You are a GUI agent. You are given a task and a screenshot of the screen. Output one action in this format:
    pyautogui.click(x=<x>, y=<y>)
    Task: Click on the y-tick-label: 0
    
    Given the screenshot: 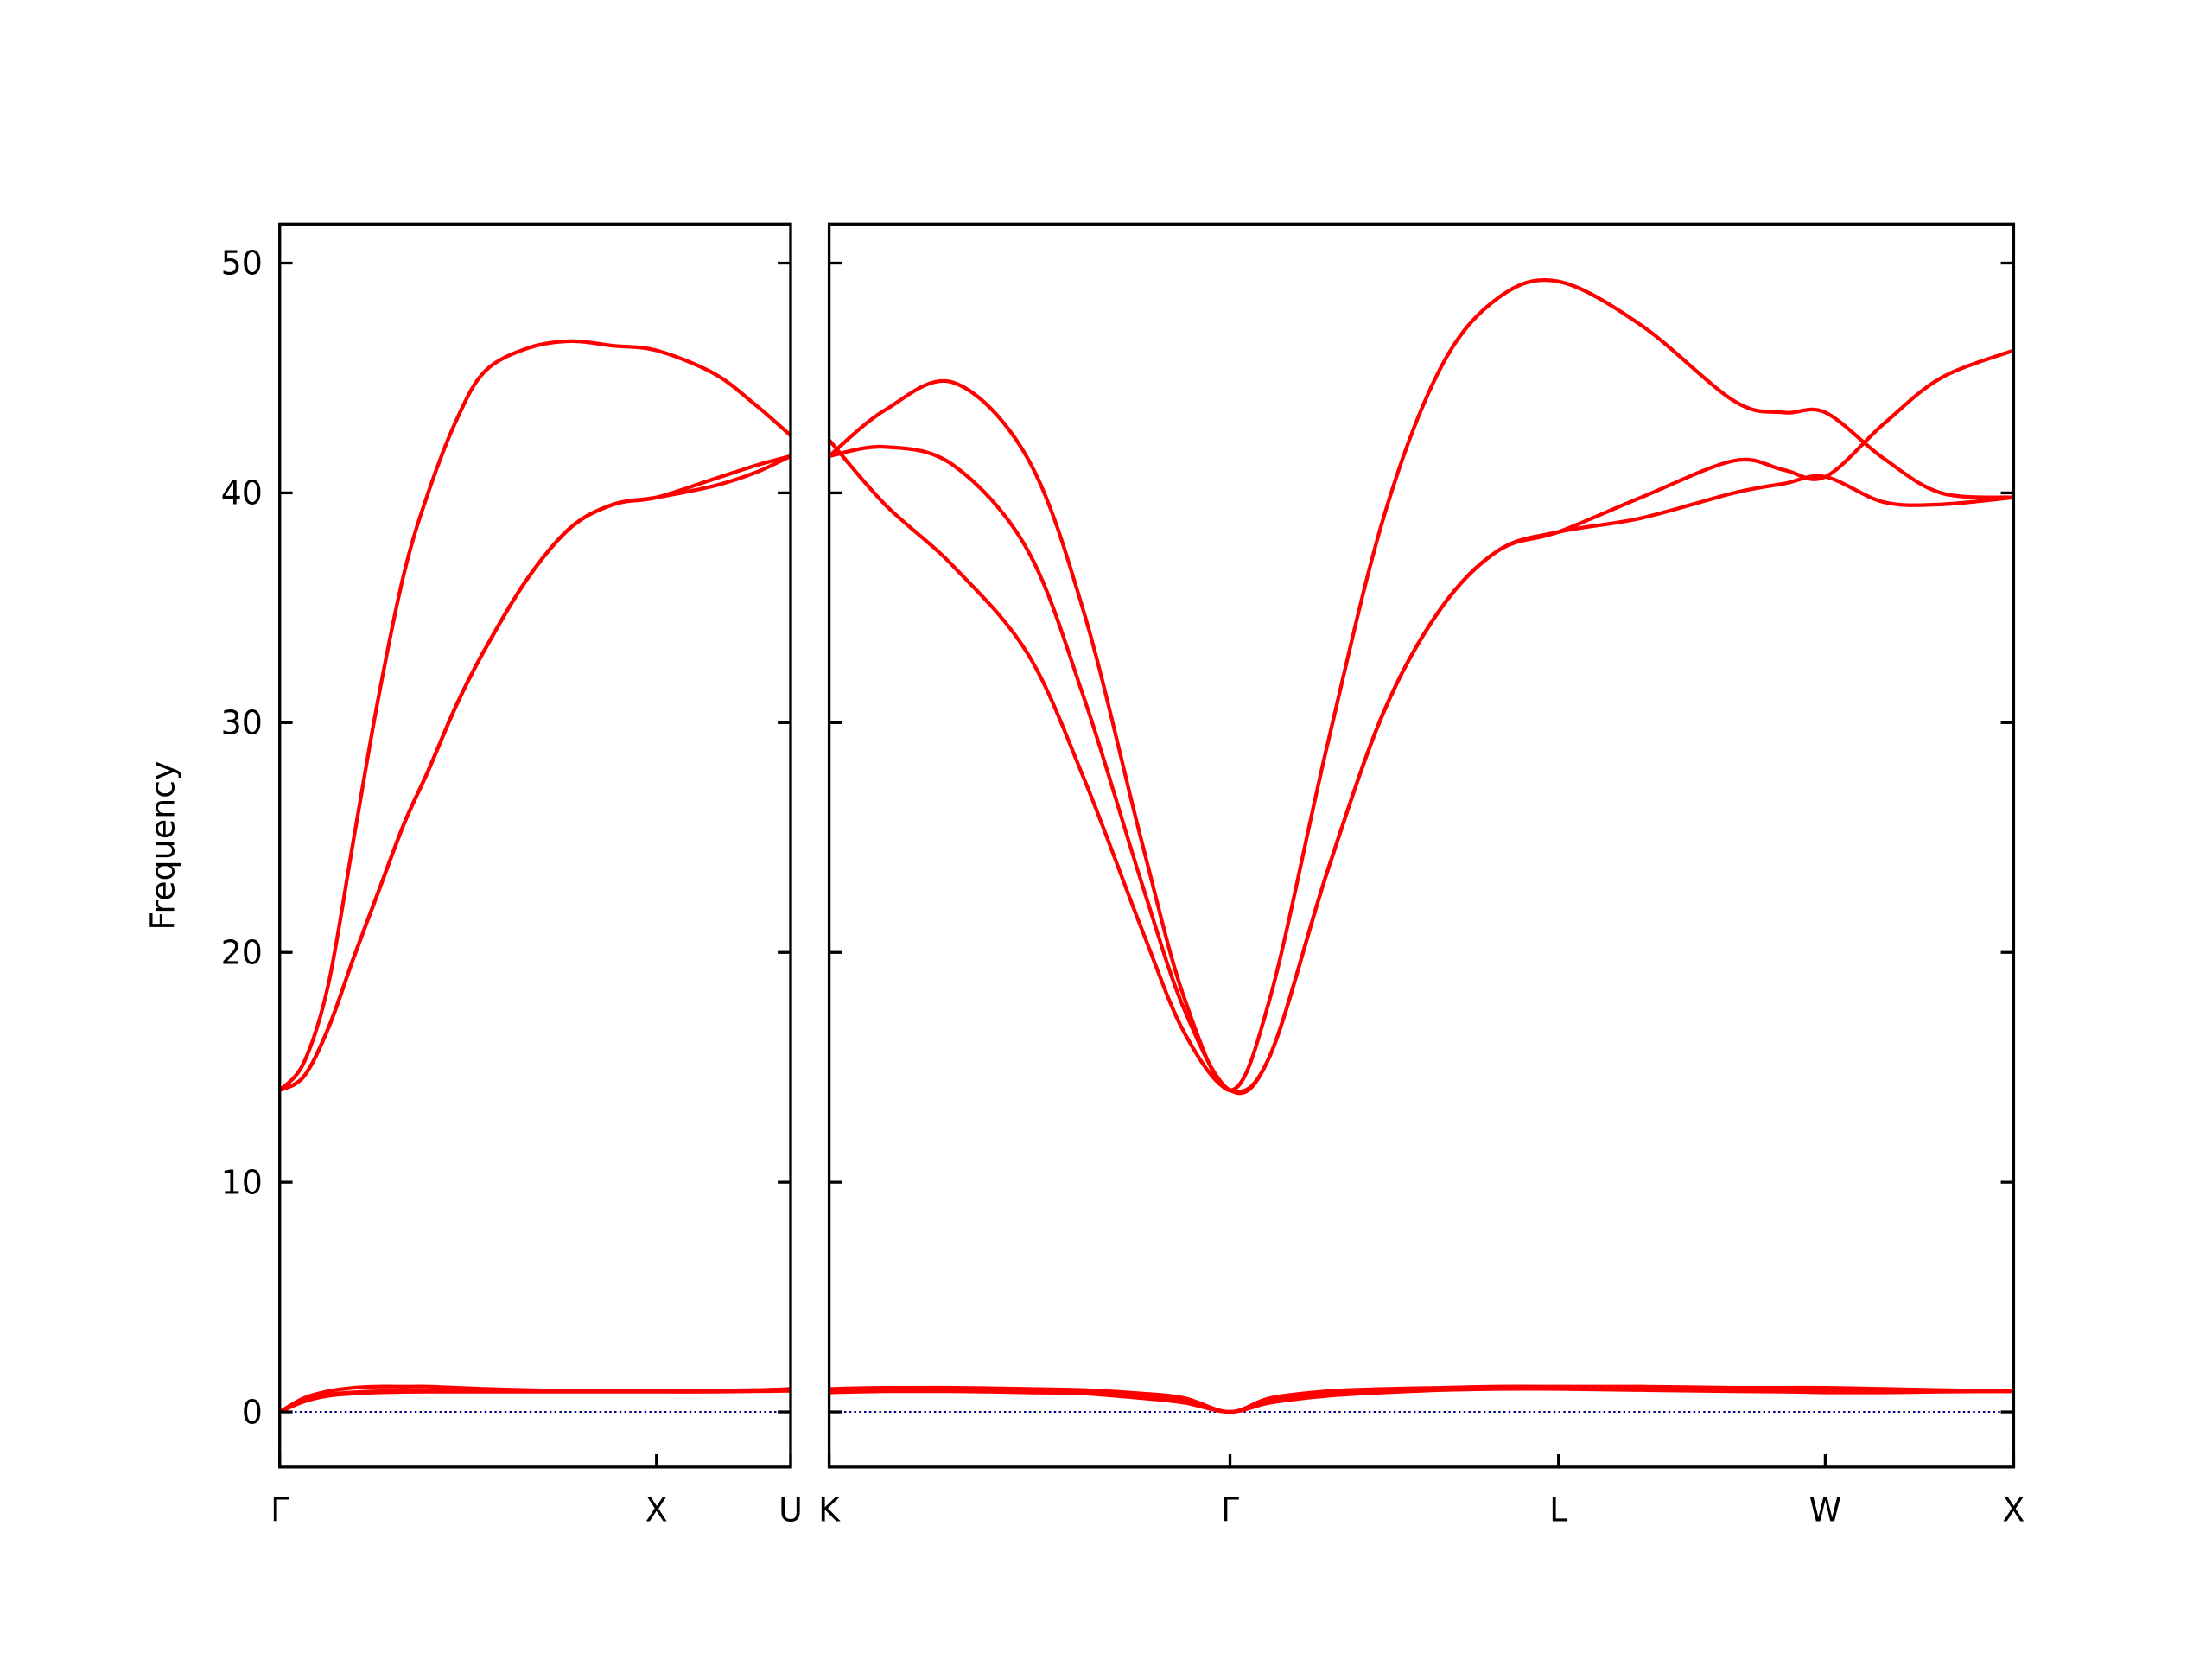 What is the action you would take?
    pyautogui.click(x=252, y=1412)
    